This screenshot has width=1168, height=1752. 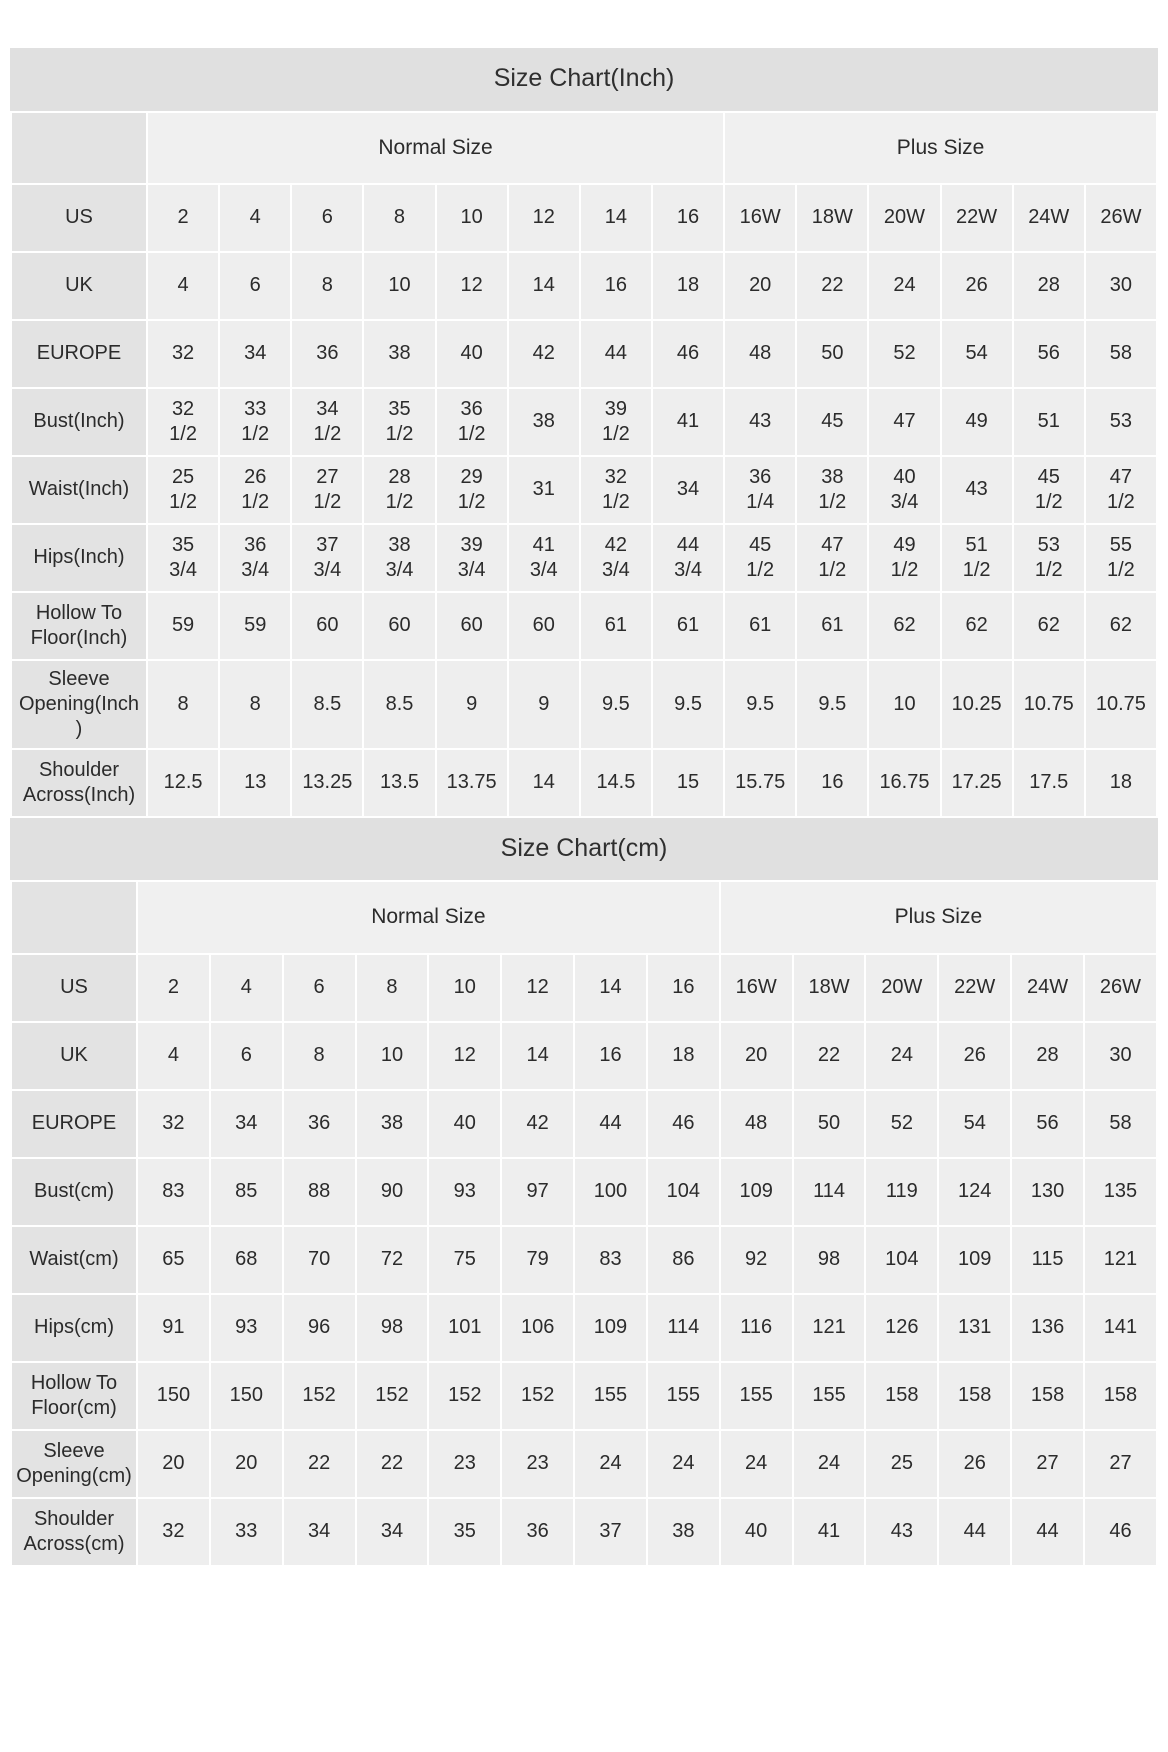 What do you see at coordinates (902, 1123) in the screenshot?
I see `table-cell: 52` at bounding box center [902, 1123].